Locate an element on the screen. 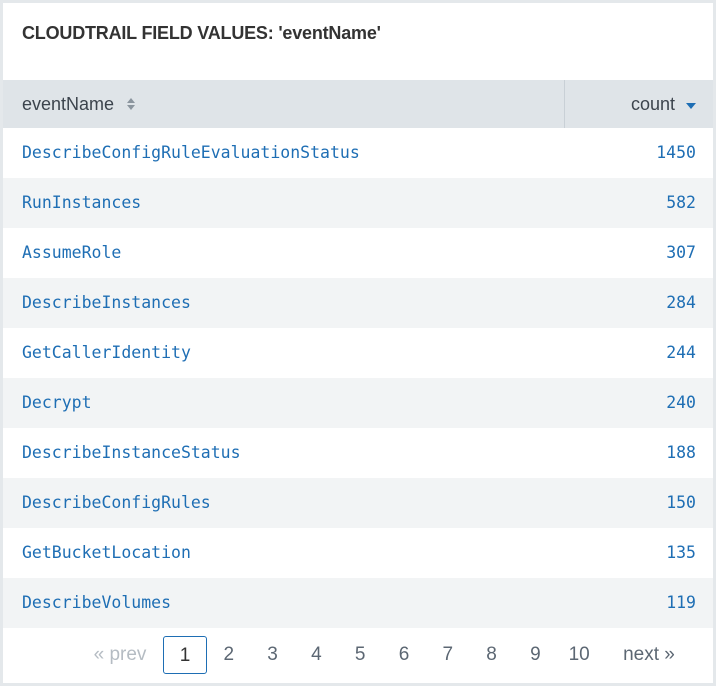 The image size is (716, 686). event-name-link: GetCallerIdentity is located at coordinates (106, 352).